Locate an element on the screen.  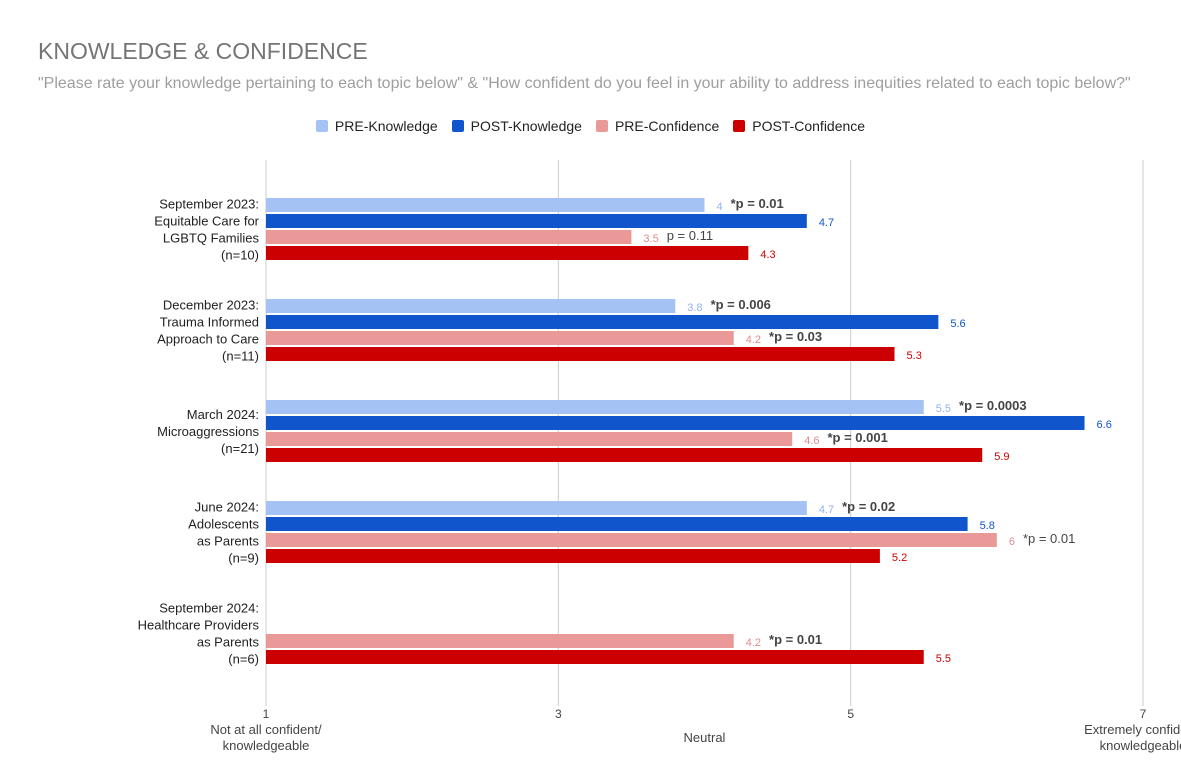
p-value-annotation: *p = 0.001 is located at coordinates (857, 437).